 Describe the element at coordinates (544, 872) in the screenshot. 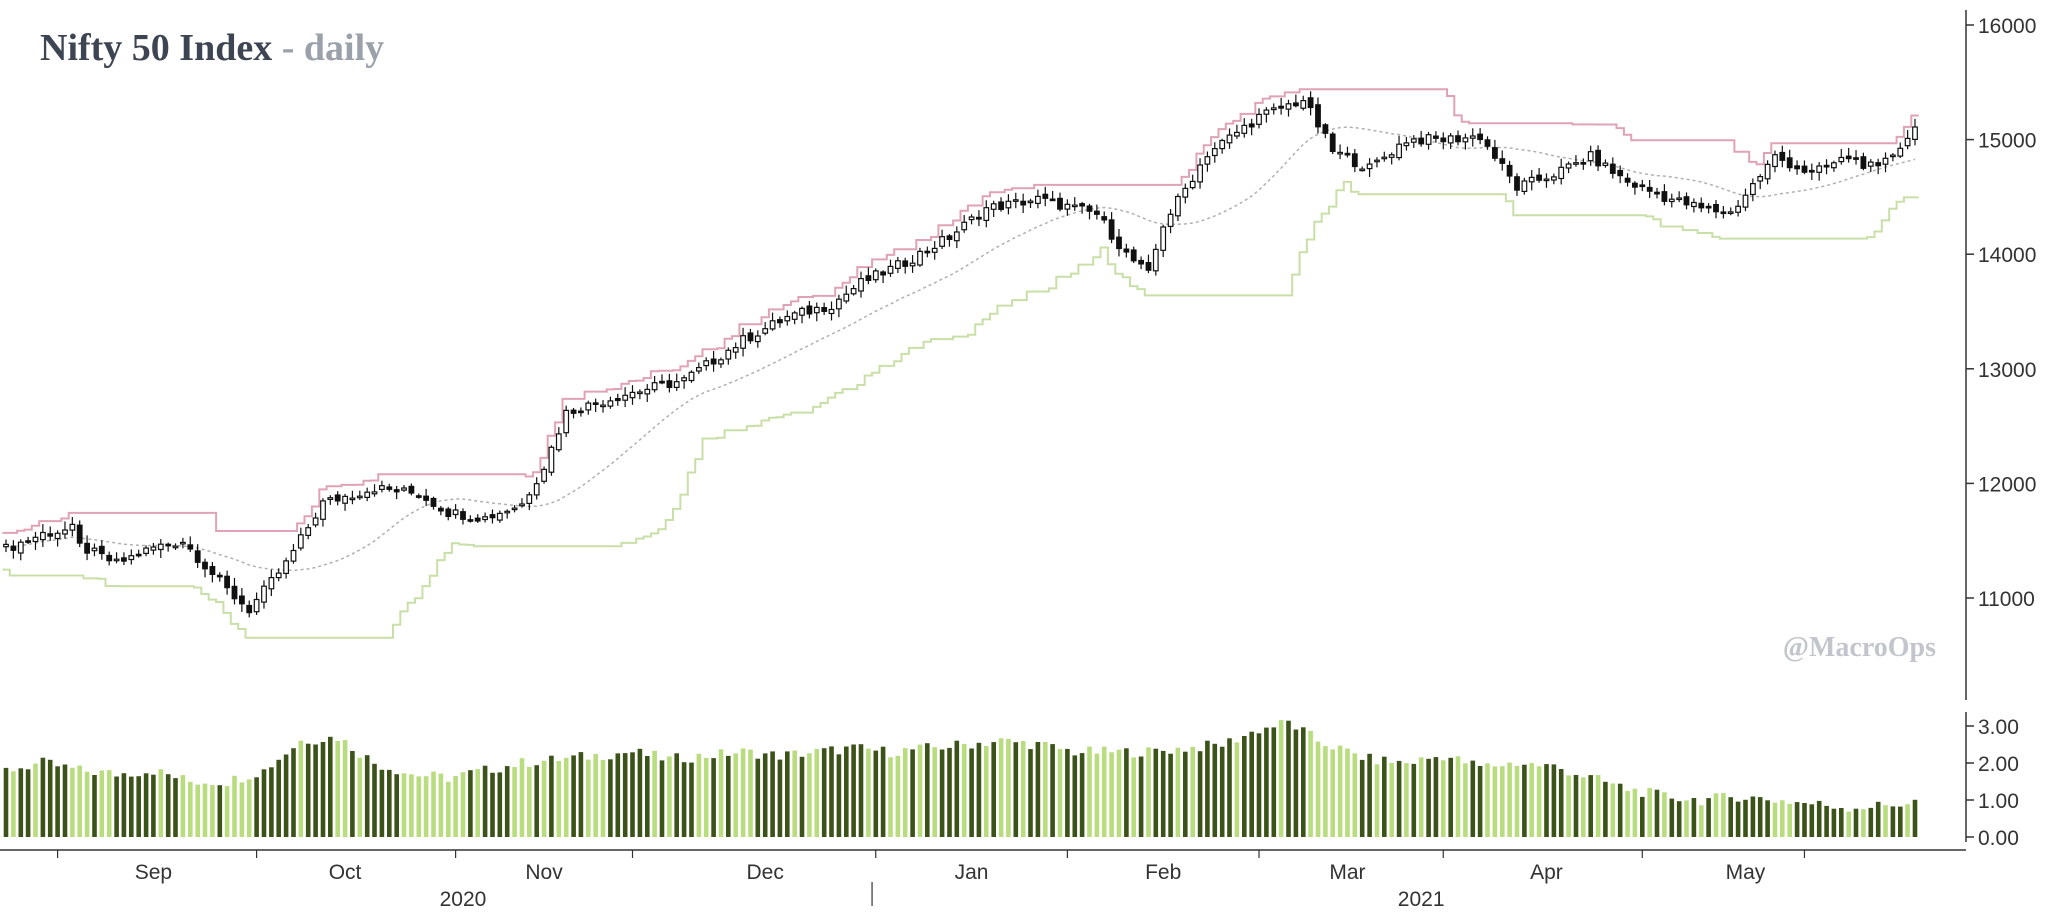

I see `x-tick-label: Nov` at that location.